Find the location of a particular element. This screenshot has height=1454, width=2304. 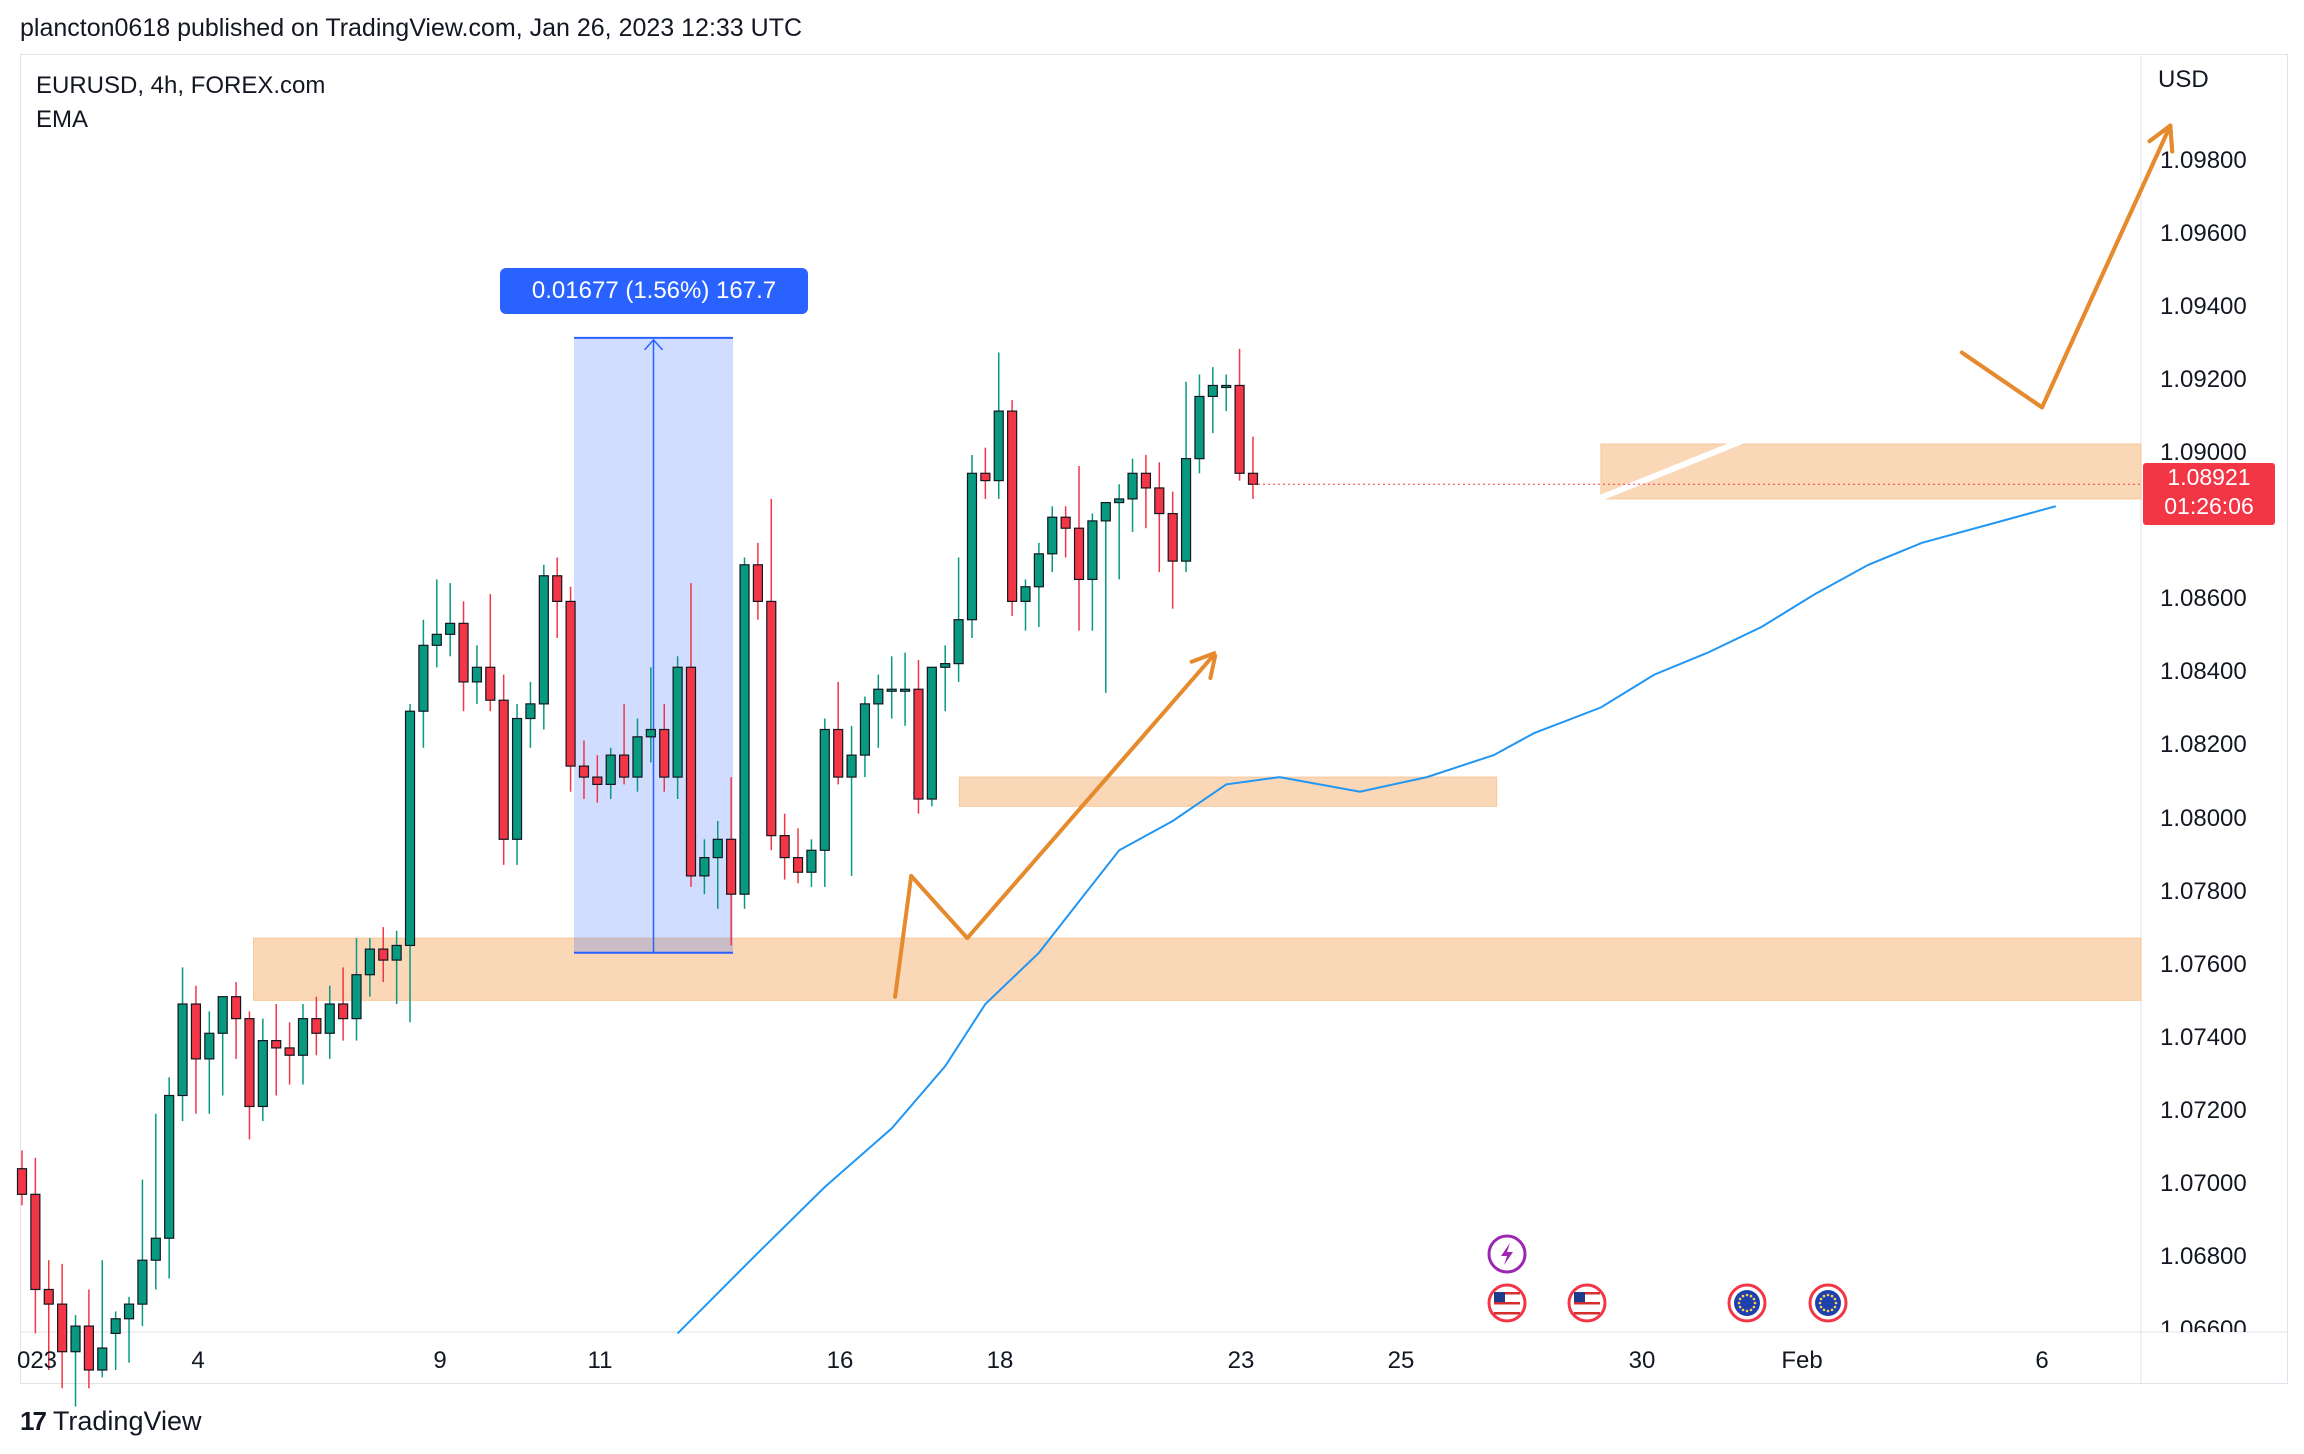

ema-legend: EMA is located at coordinates (62, 119).